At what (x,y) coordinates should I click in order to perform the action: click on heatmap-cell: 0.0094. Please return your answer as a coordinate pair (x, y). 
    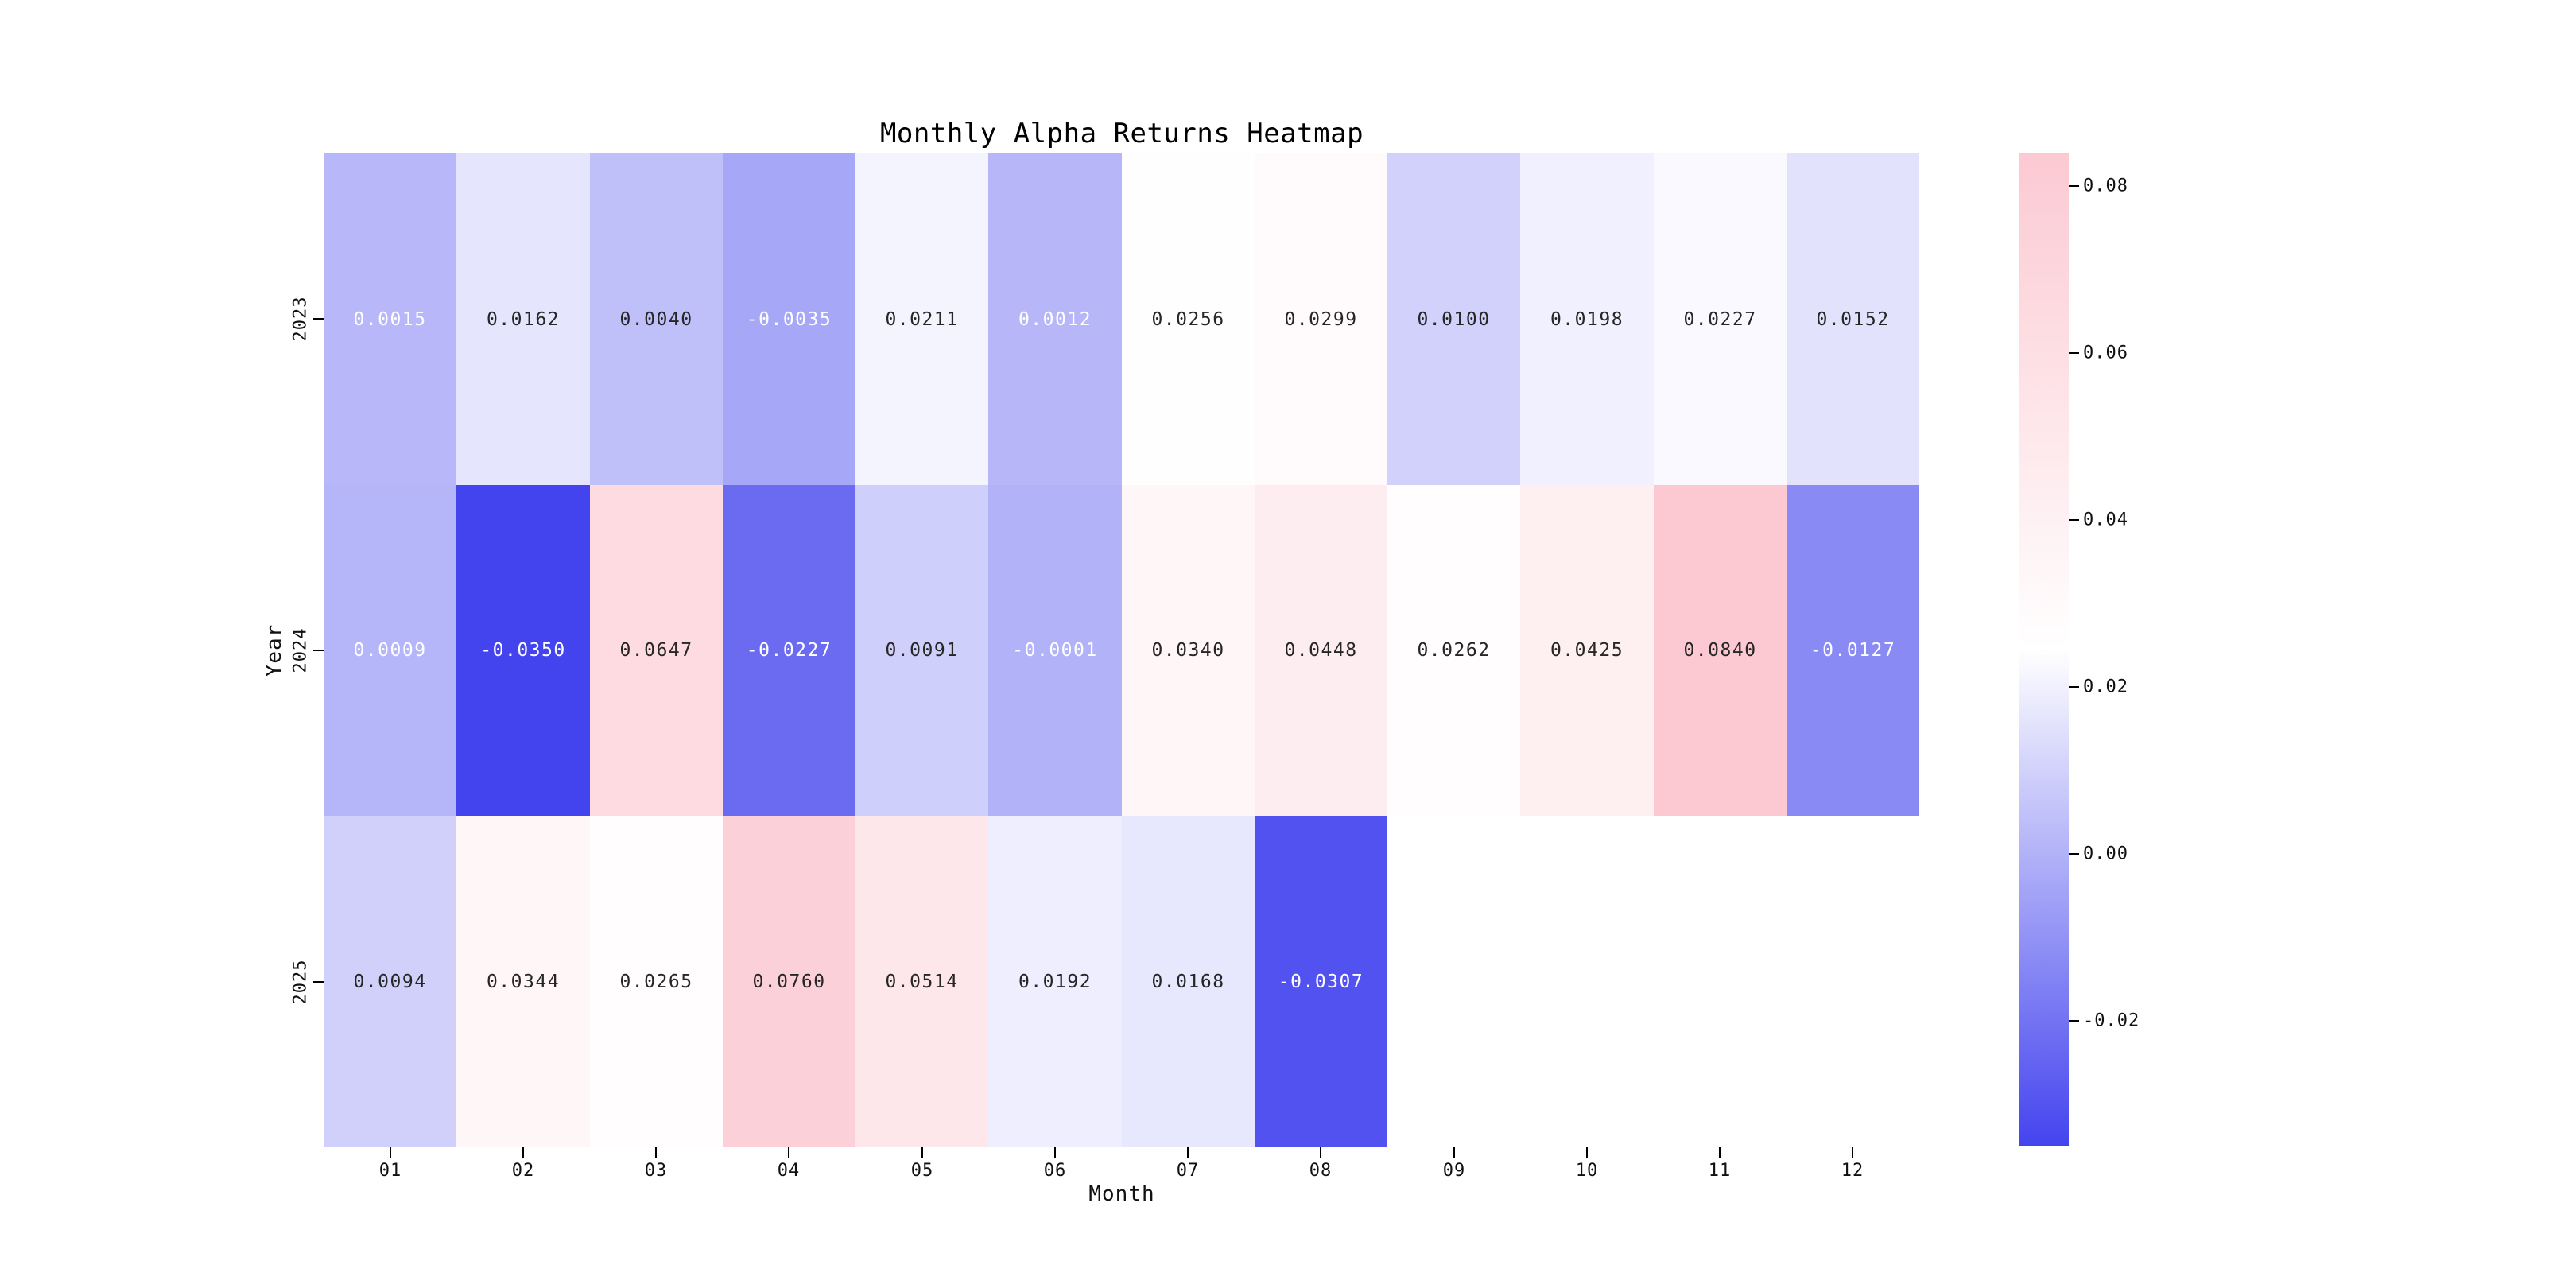
    Looking at the image, I should click on (390, 982).